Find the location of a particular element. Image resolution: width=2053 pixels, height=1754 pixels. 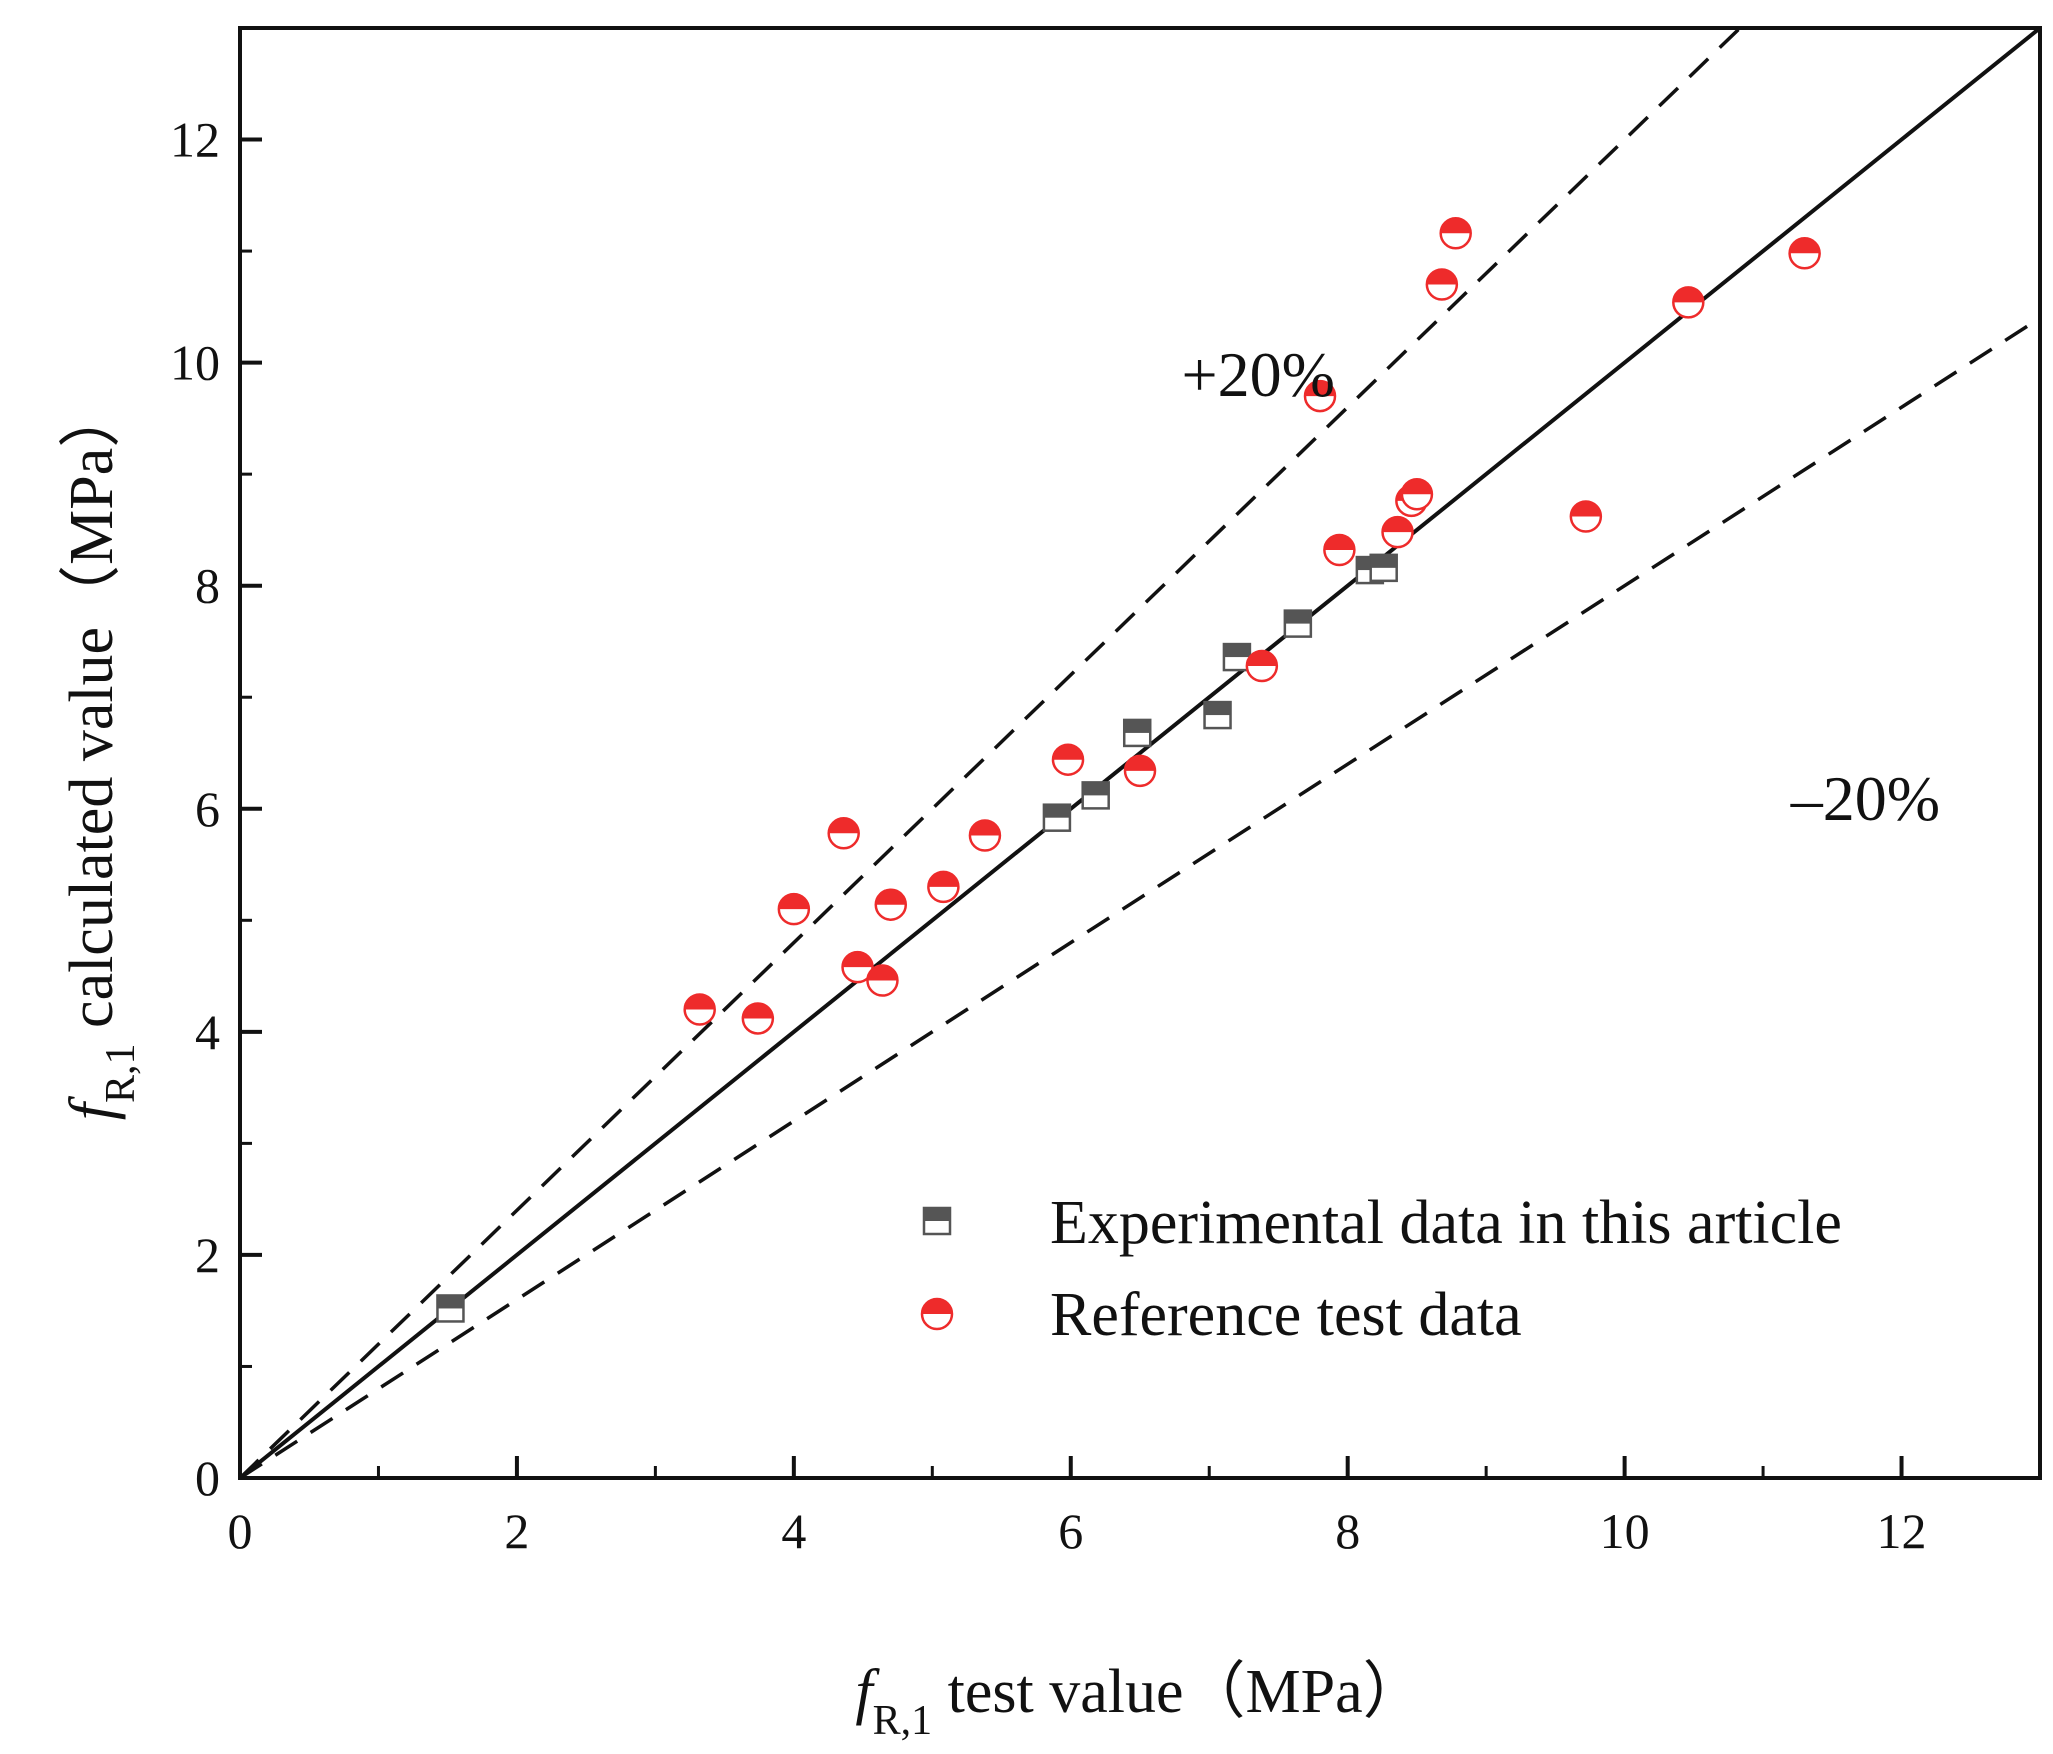

x-axis-subscript: R,1 is located at coordinates (903, 1721).